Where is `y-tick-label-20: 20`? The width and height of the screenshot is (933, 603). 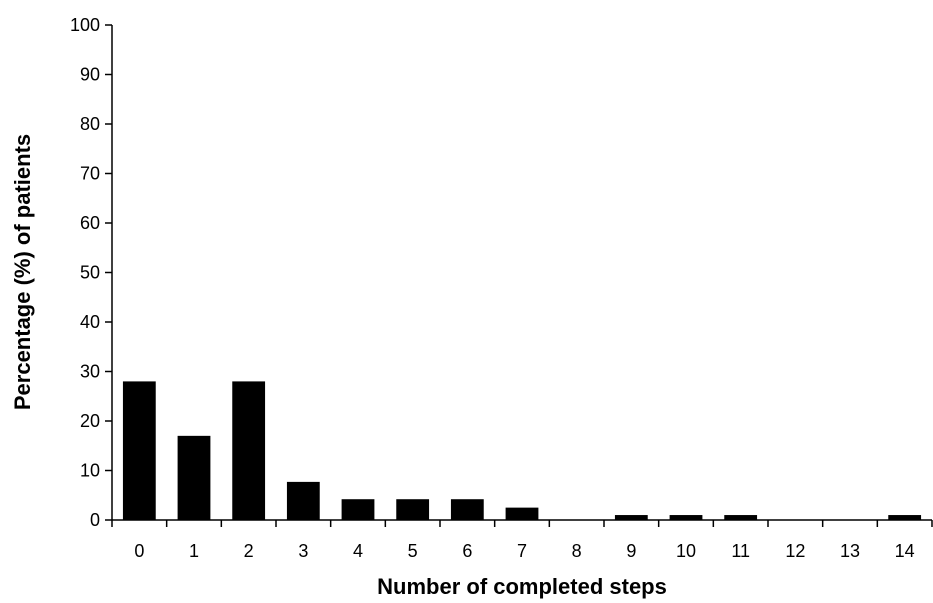
y-tick-label-20: 20 is located at coordinates (90, 421).